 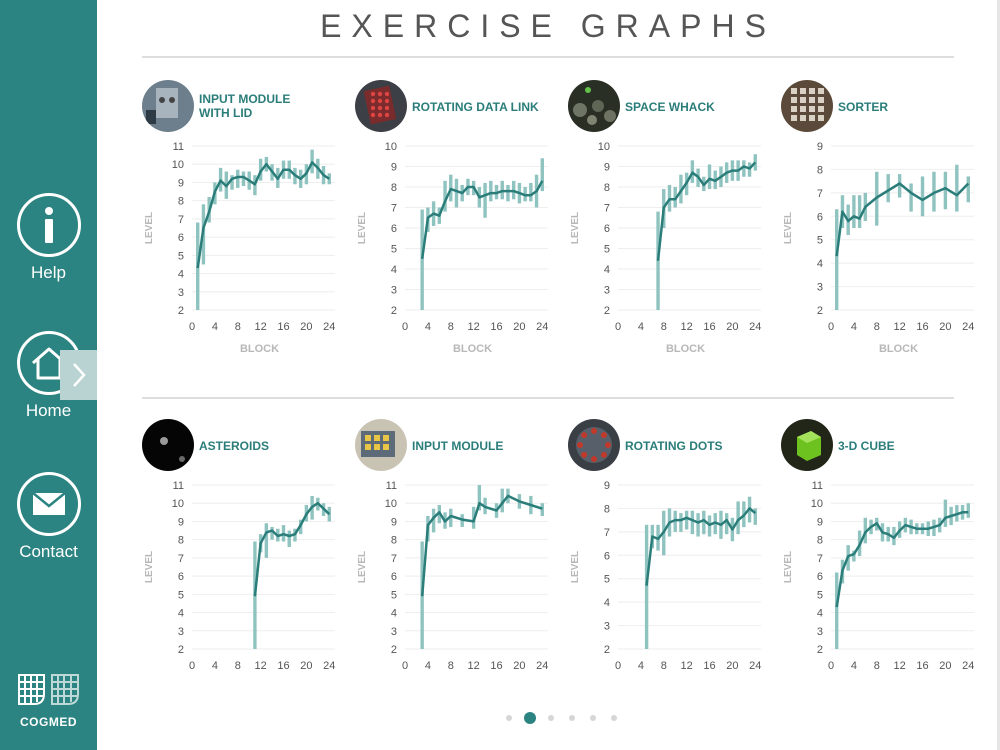 I want to click on rotating-dots-thumb, so click(x=594, y=445).